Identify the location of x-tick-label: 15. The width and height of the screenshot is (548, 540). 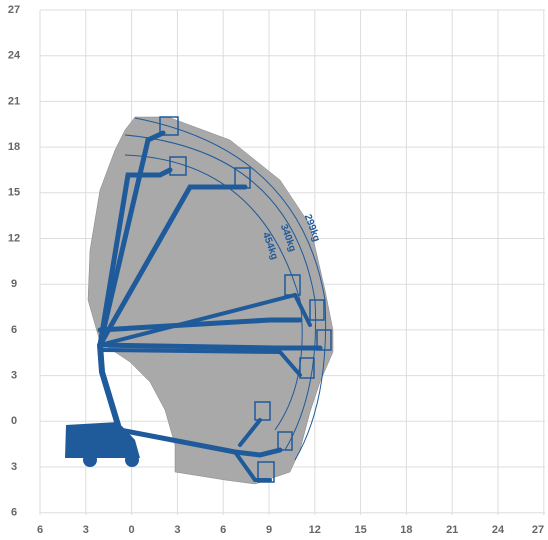
(360, 530).